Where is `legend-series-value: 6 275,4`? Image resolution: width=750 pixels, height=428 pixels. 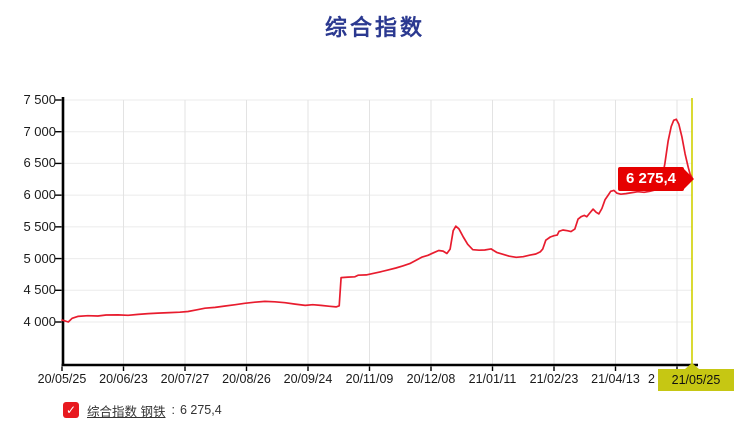 legend-series-value: 6 275,4 is located at coordinates (200, 410).